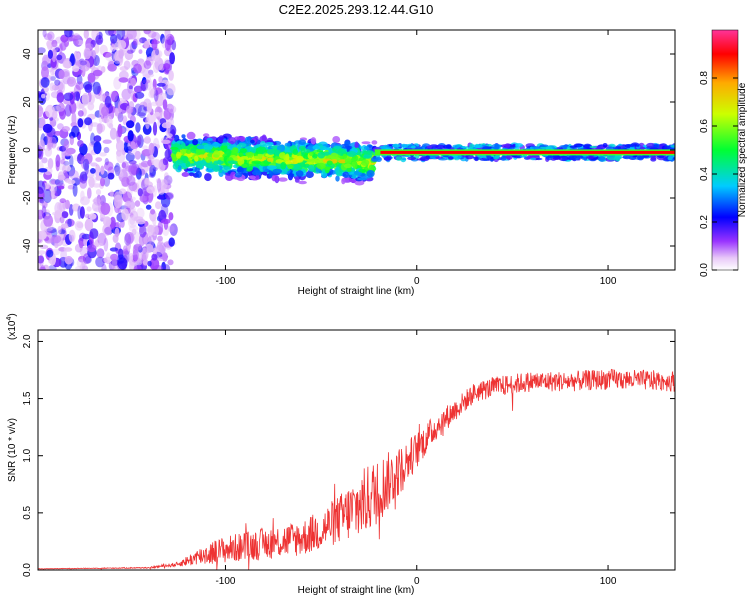 Image resolution: width=750 pixels, height=605 pixels. Describe the element at coordinates (356, 9) in the screenshot. I see `figure-title: C2E2.2025.293.12.44.G10` at that location.